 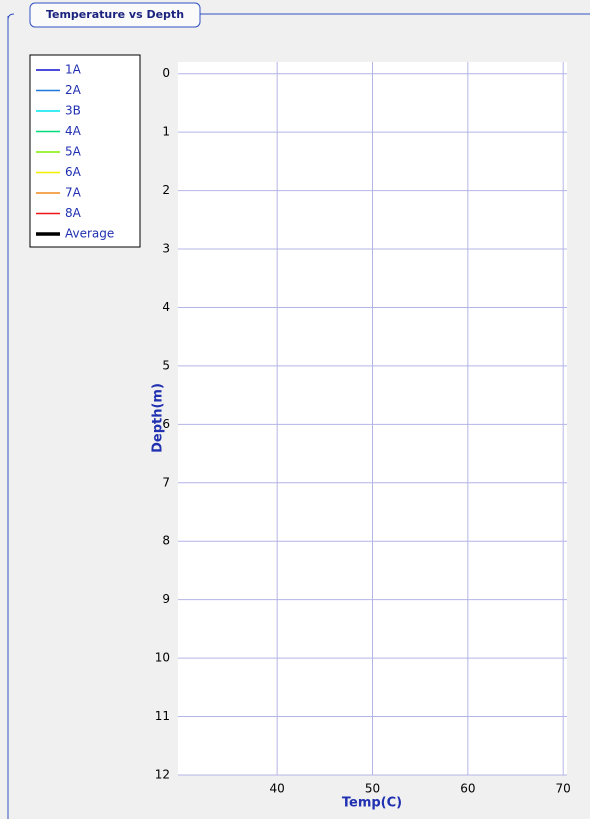 What do you see at coordinates (73, 213) in the screenshot?
I see `legend-label: 8A` at bounding box center [73, 213].